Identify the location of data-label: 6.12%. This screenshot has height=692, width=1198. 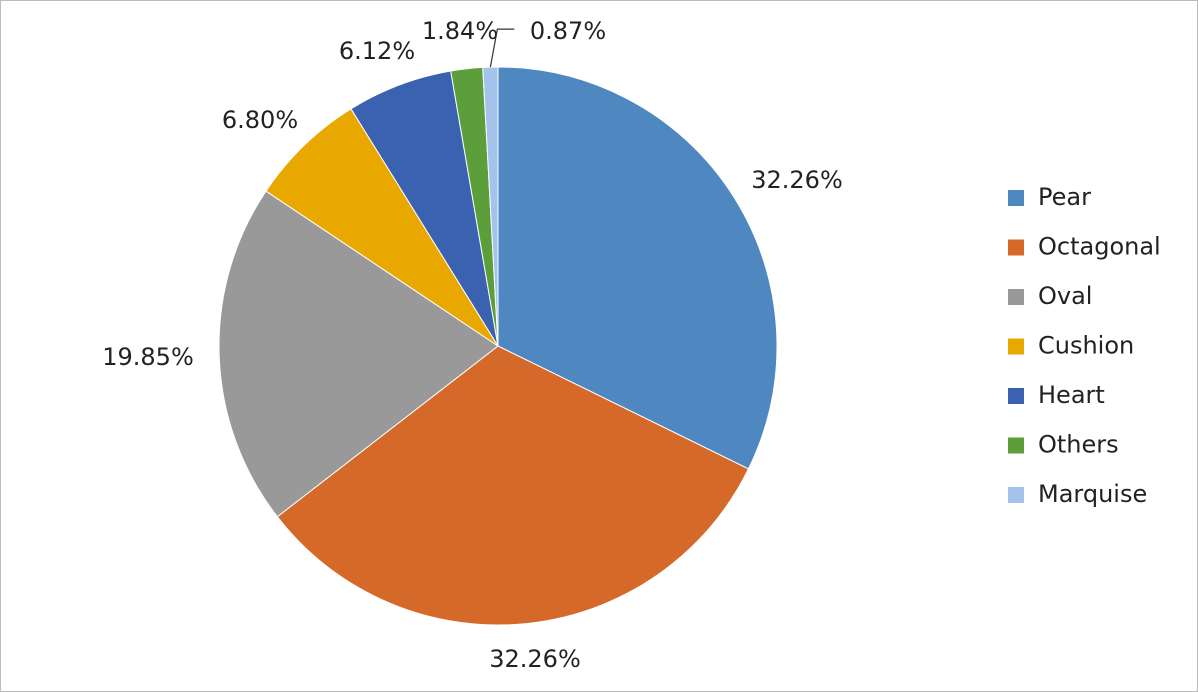
(377, 51).